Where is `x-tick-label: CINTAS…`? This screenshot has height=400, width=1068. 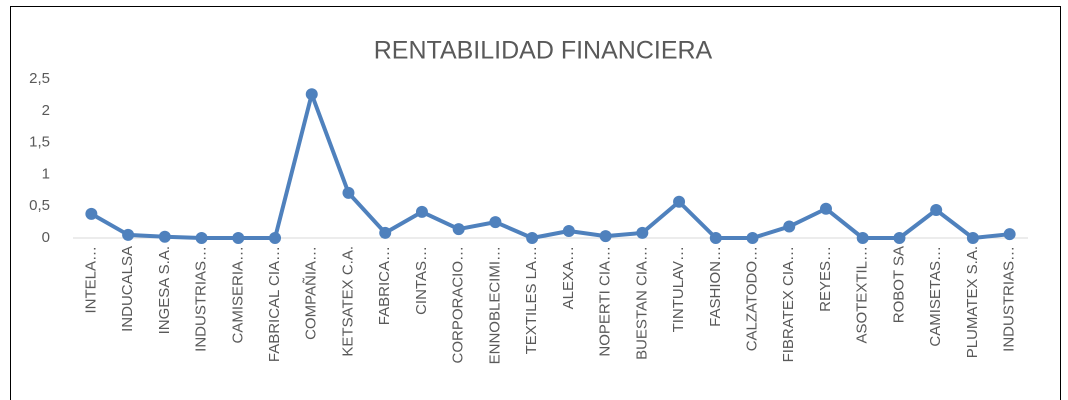
x-tick-label: CINTAS… is located at coordinates (421, 280).